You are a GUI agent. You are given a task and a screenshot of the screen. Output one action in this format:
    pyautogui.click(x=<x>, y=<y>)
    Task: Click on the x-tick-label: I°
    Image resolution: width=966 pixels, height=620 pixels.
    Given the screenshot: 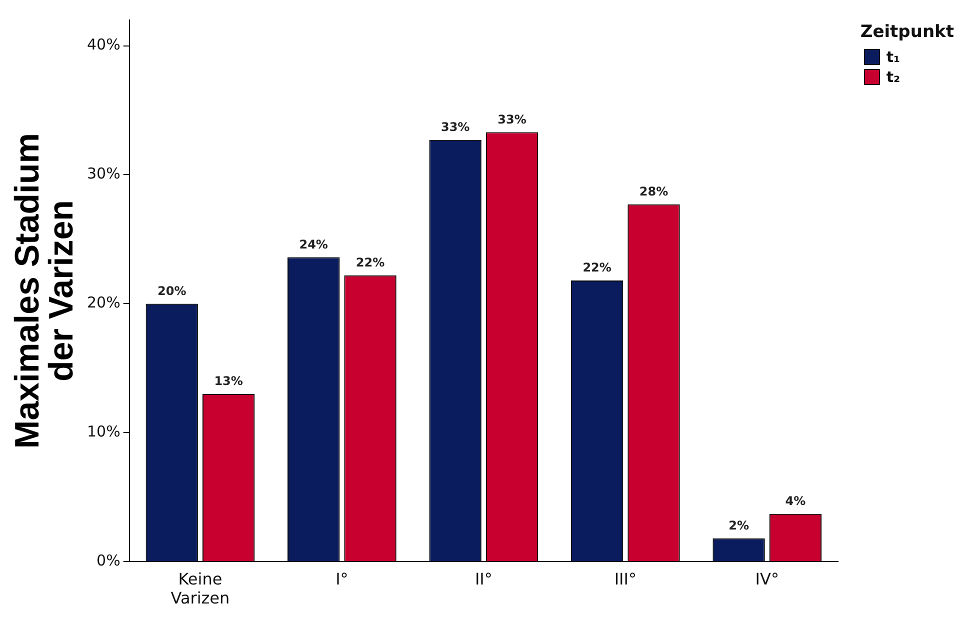 What is the action you would take?
    pyautogui.click(x=342, y=578)
    